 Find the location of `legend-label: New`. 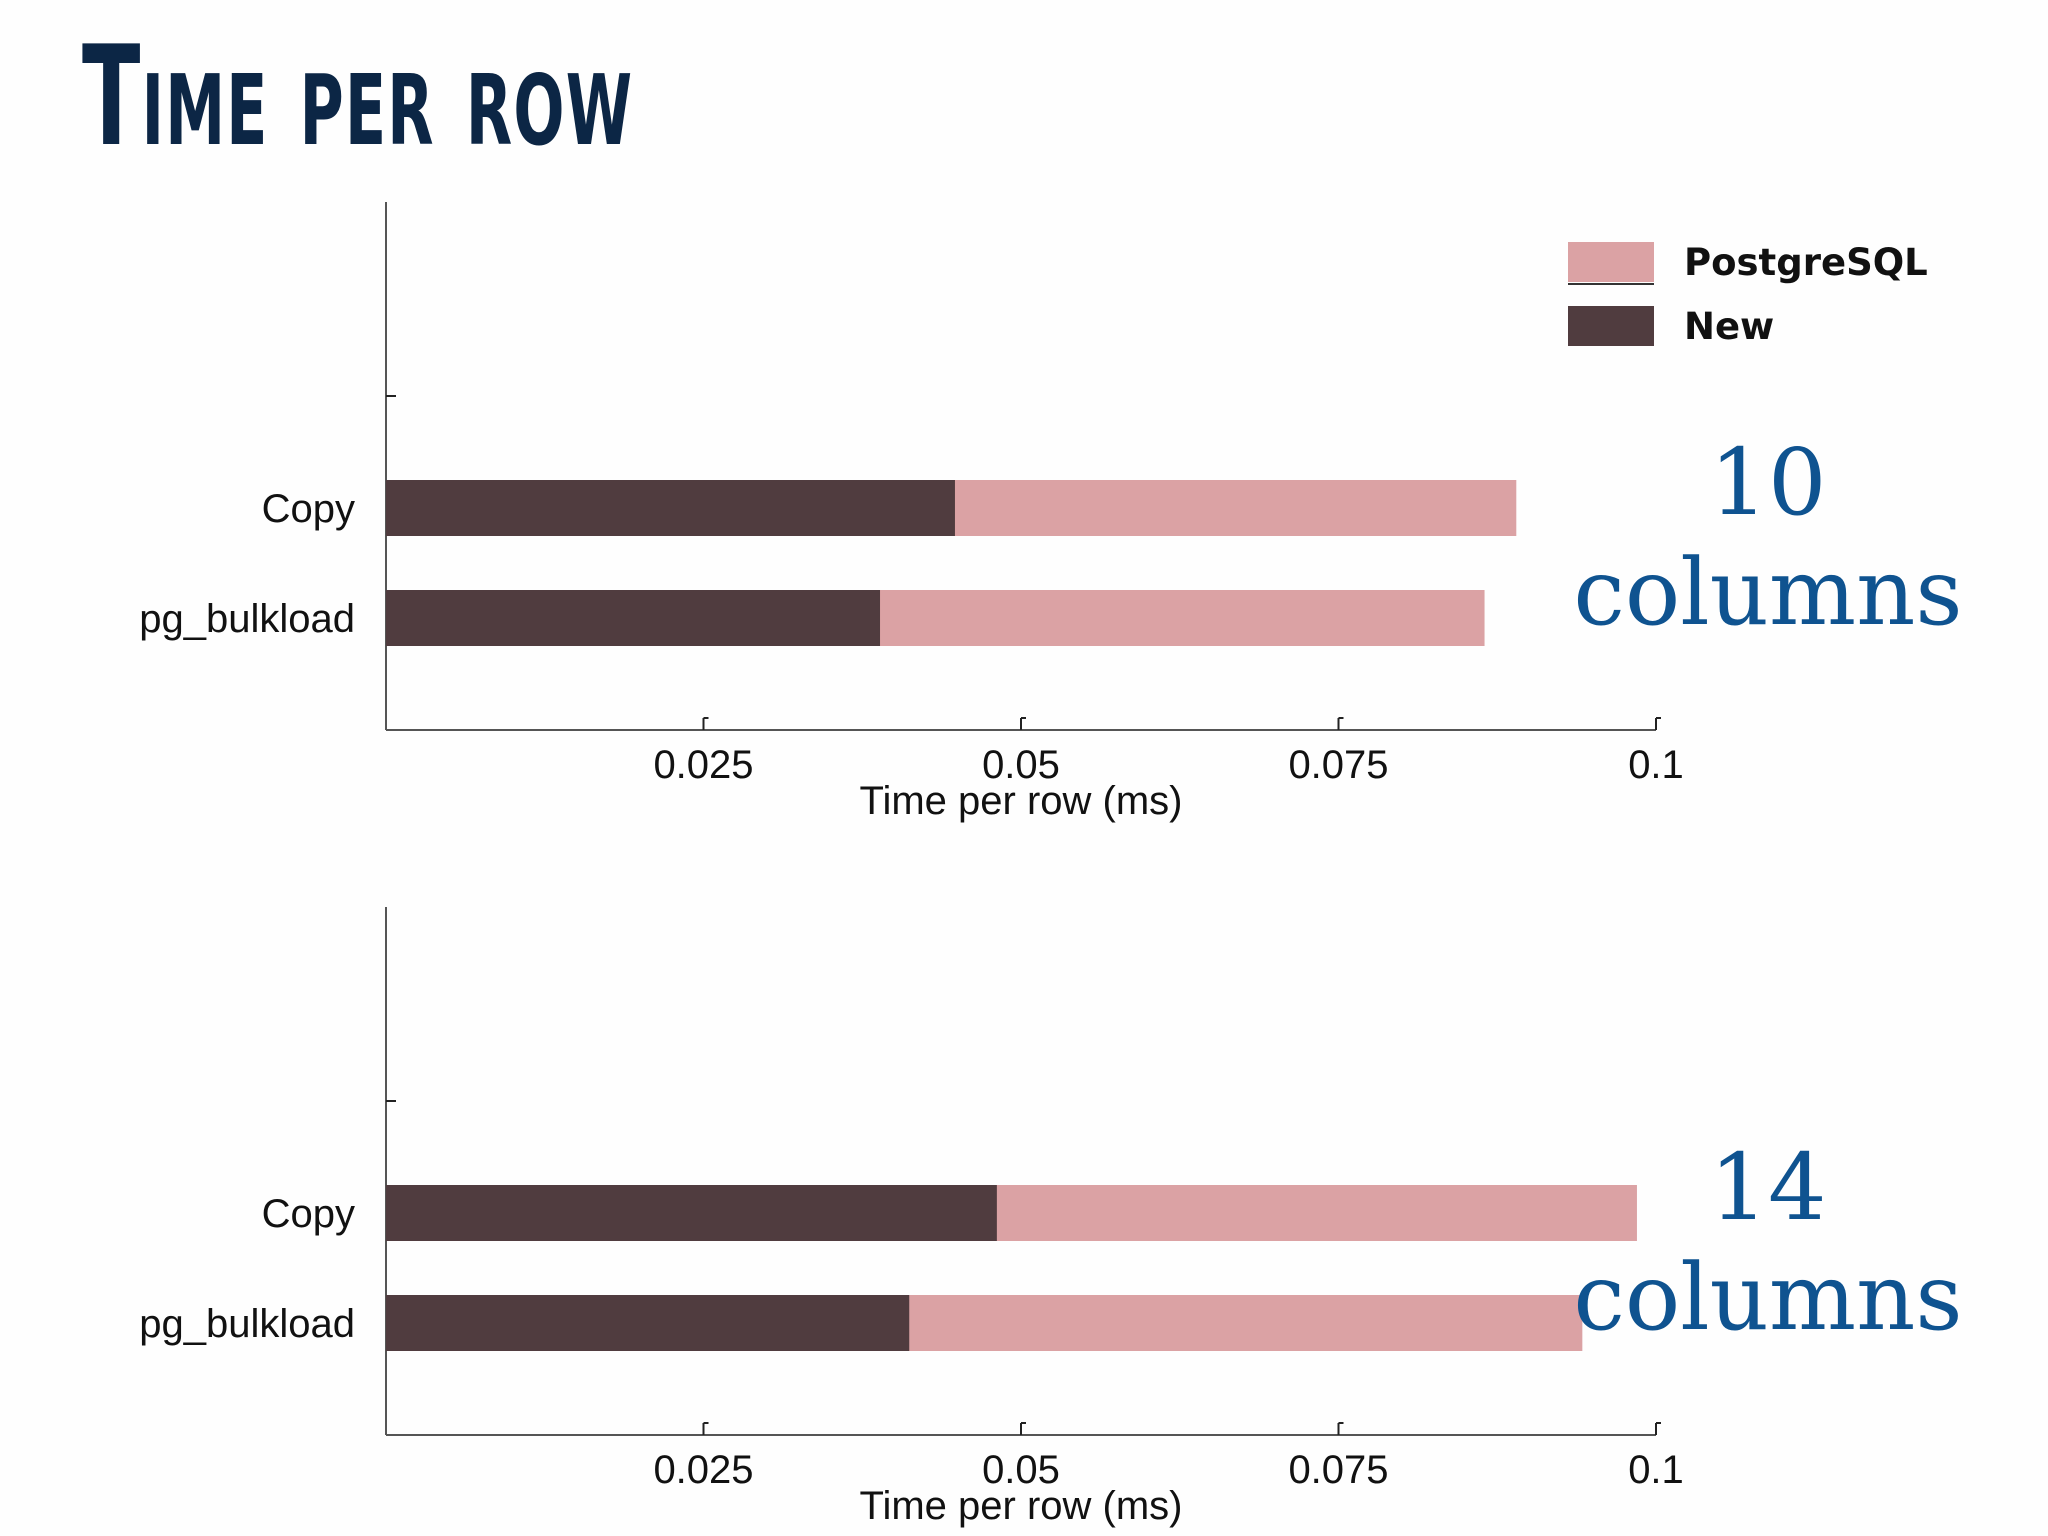

legend-label: New is located at coordinates (1729, 326).